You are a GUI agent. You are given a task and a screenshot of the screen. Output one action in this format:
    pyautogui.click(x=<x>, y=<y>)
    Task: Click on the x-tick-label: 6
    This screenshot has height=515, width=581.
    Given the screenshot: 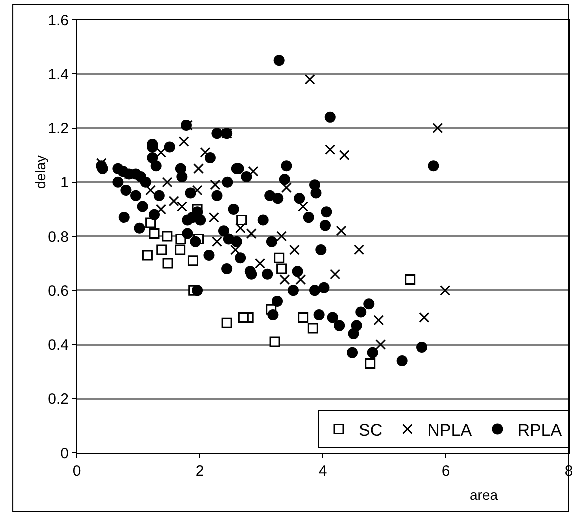 What is the action you would take?
    pyautogui.click(x=446, y=471)
    